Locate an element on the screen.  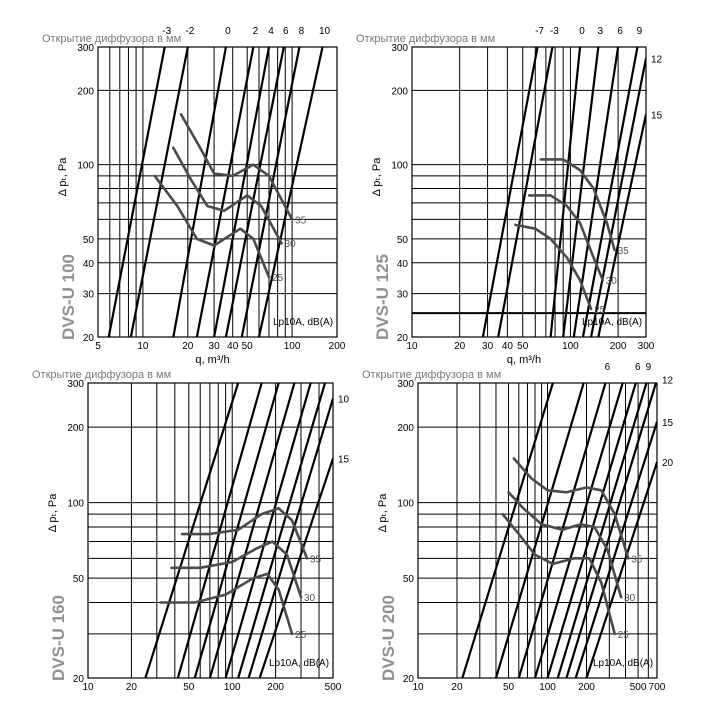
opening-label: 20 is located at coordinates (668, 463).